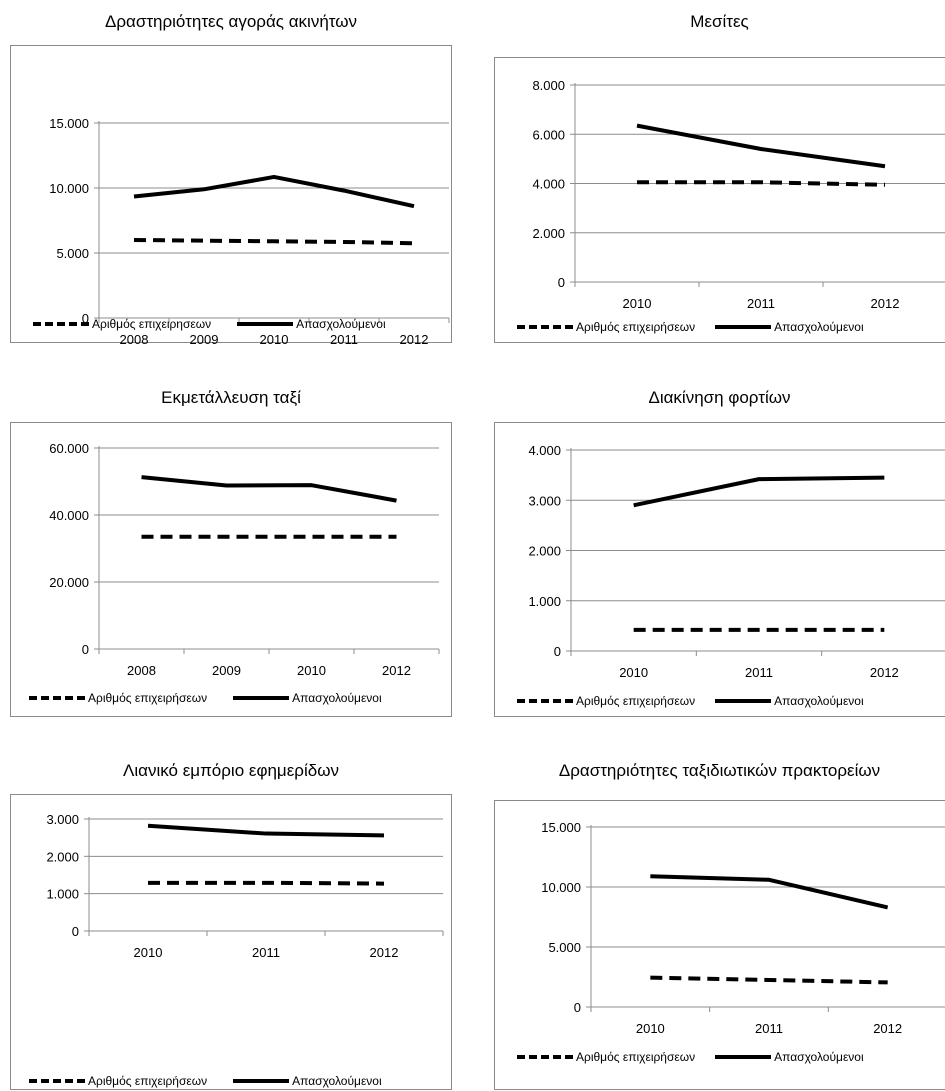  I want to click on y-tick-label: 40.000, so click(69, 515).